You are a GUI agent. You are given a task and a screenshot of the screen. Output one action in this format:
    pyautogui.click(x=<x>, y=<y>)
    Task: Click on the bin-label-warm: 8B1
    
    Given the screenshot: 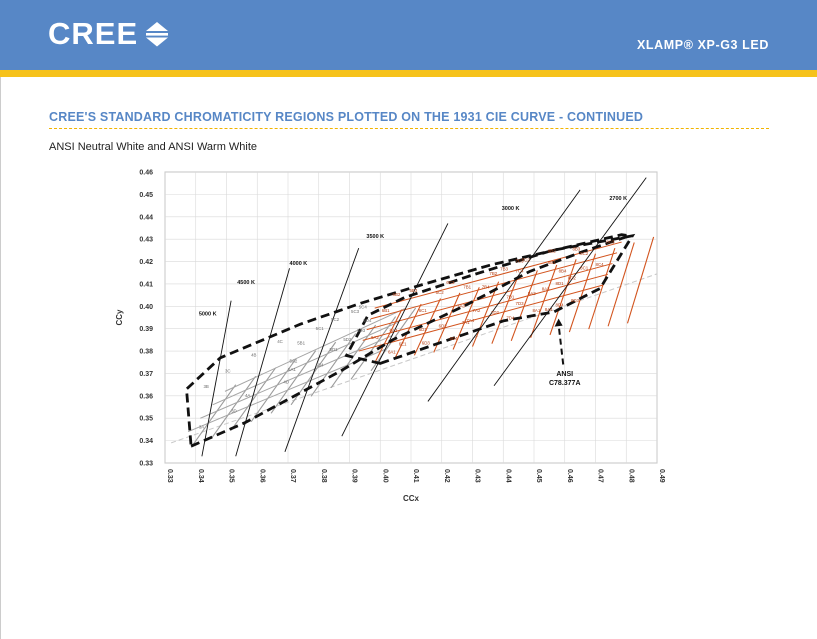 What is the action you would take?
    pyautogui.click(x=552, y=262)
    